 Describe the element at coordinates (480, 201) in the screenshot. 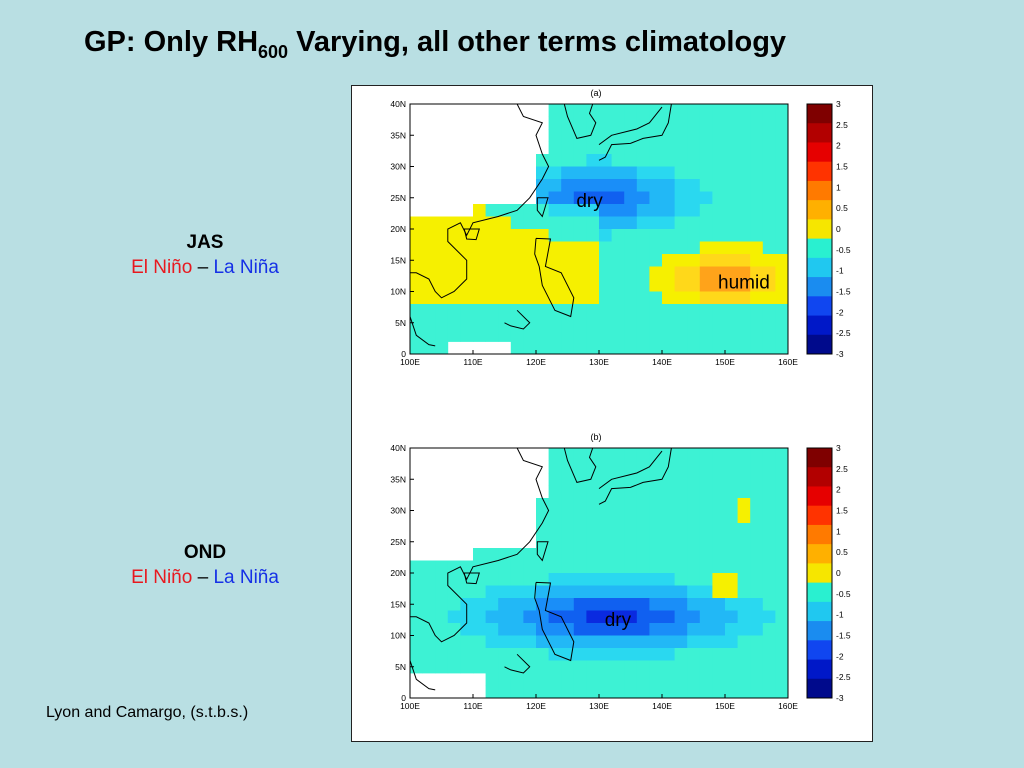

I see `asia-coast` at that location.